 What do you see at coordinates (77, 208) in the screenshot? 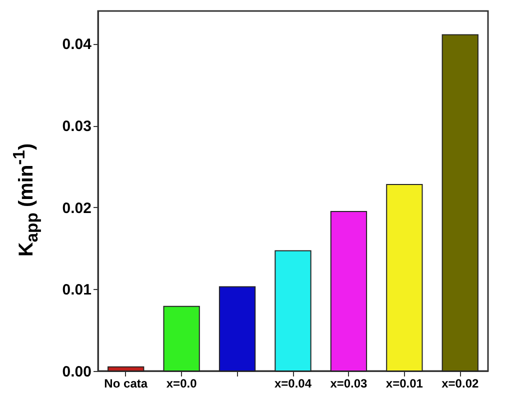
I see `y-tick-label: 0.02` at bounding box center [77, 208].